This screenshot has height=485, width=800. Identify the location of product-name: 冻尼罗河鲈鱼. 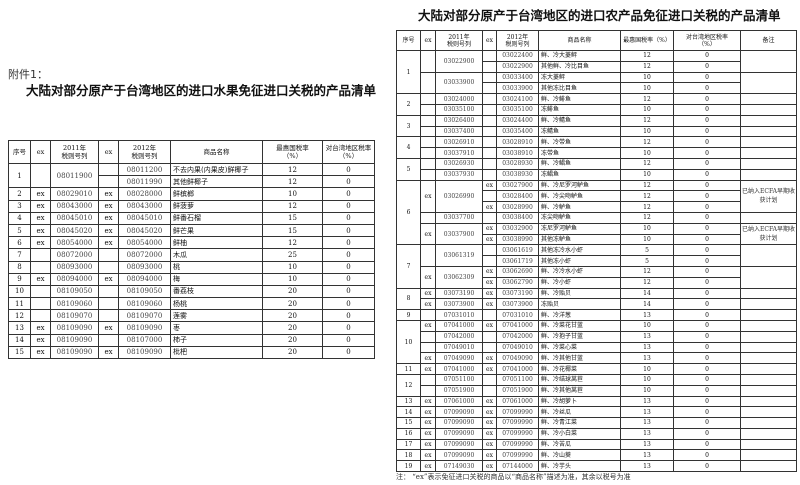
(579, 228).